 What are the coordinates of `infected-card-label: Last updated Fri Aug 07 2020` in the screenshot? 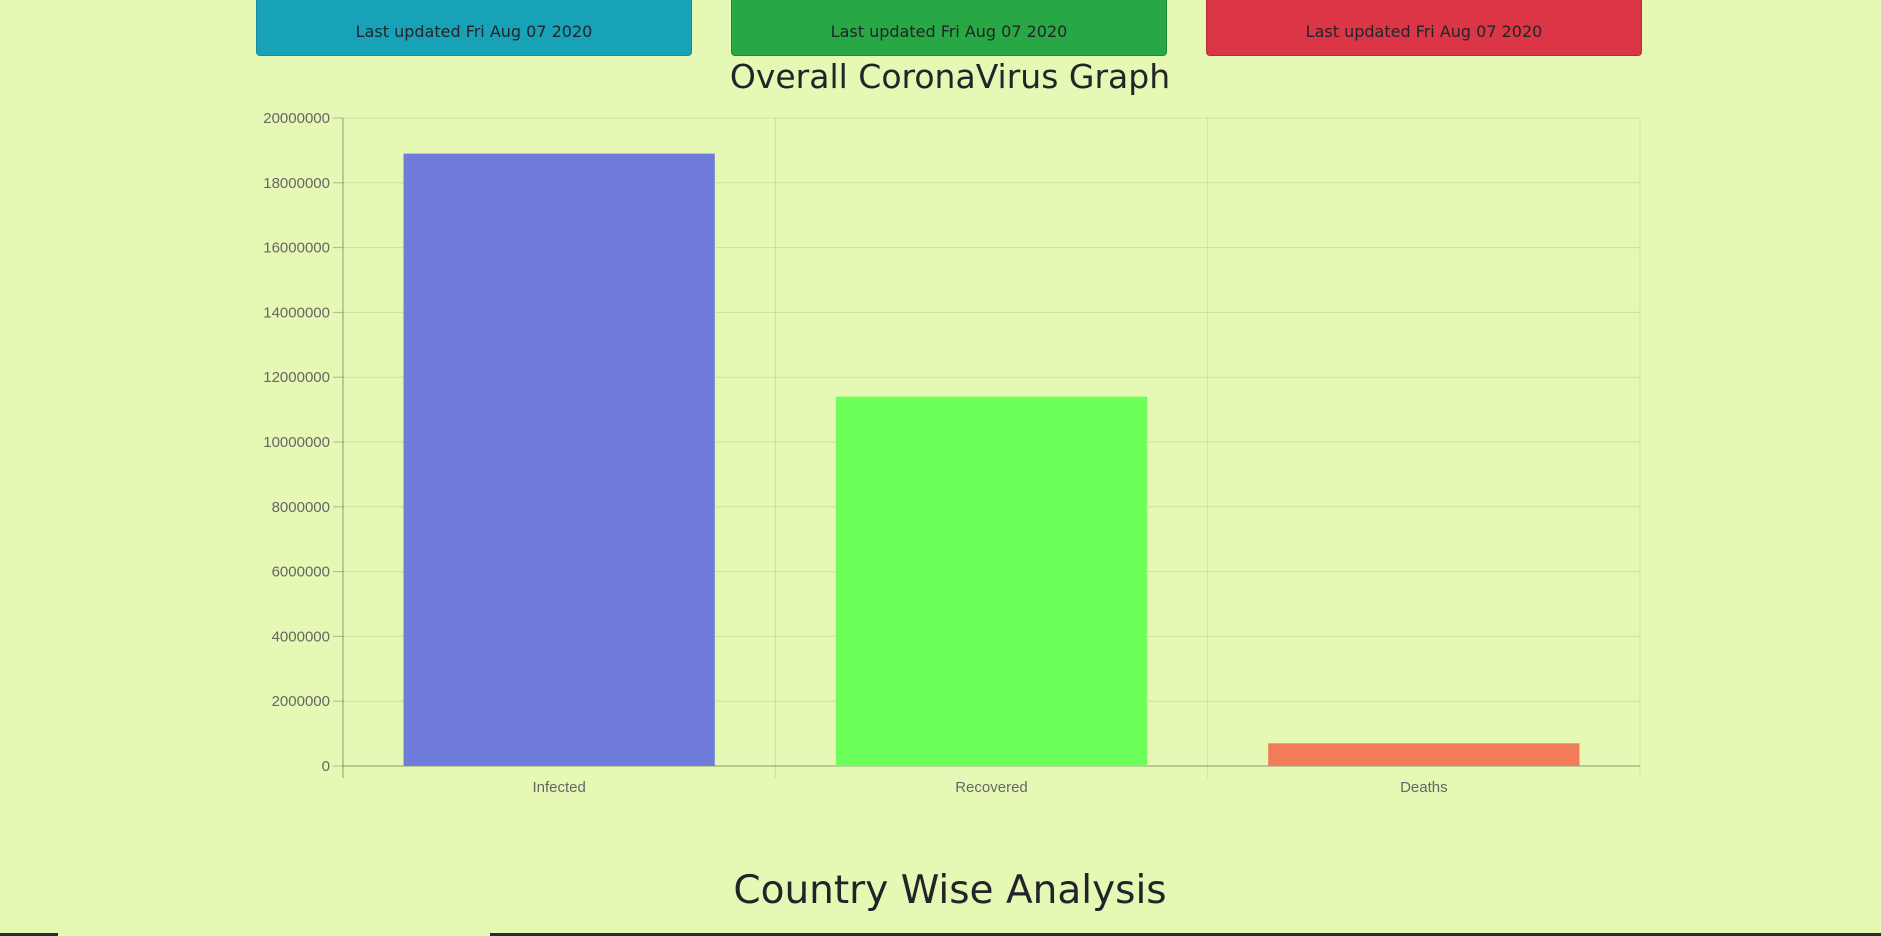 It's located at (474, 31).